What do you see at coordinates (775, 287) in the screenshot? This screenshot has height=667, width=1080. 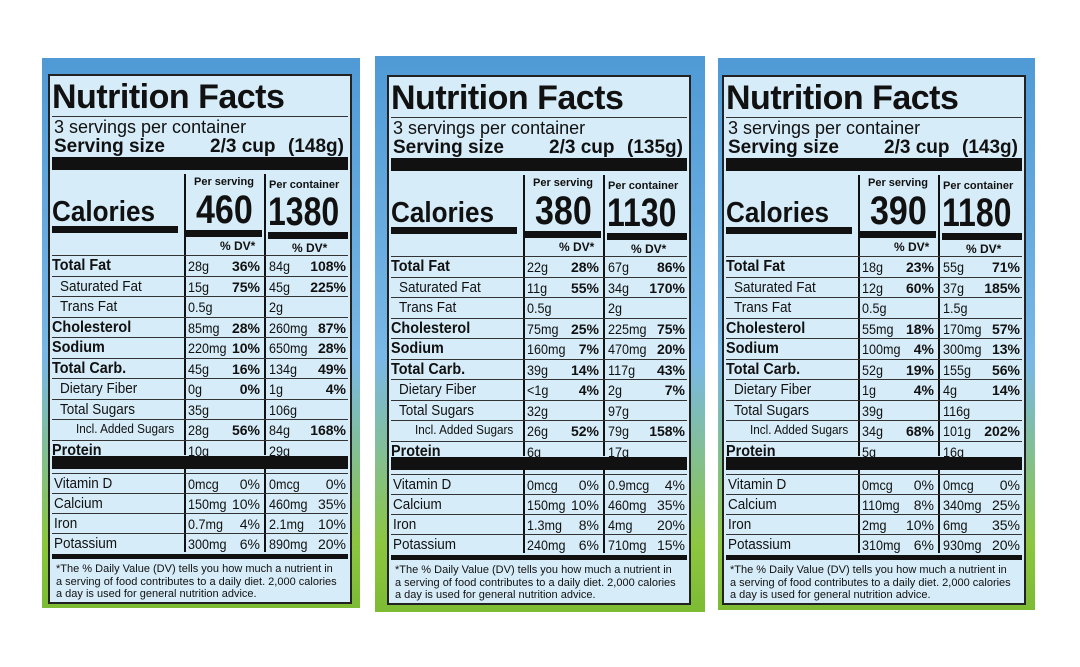 I see `nutrient-name: Saturated Fat` at bounding box center [775, 287].